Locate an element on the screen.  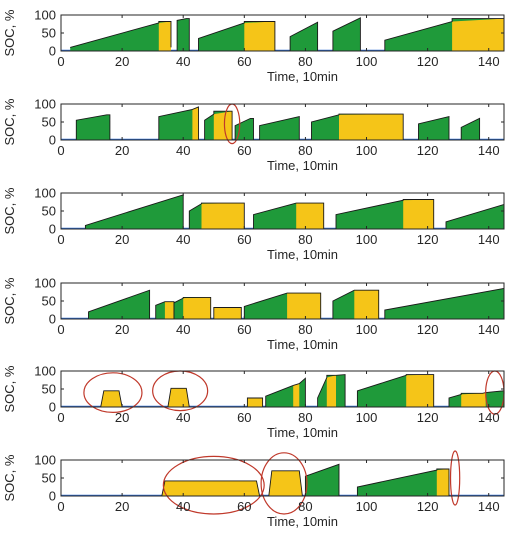
x-tick-label: 100 is located at coordinates (367, 61).